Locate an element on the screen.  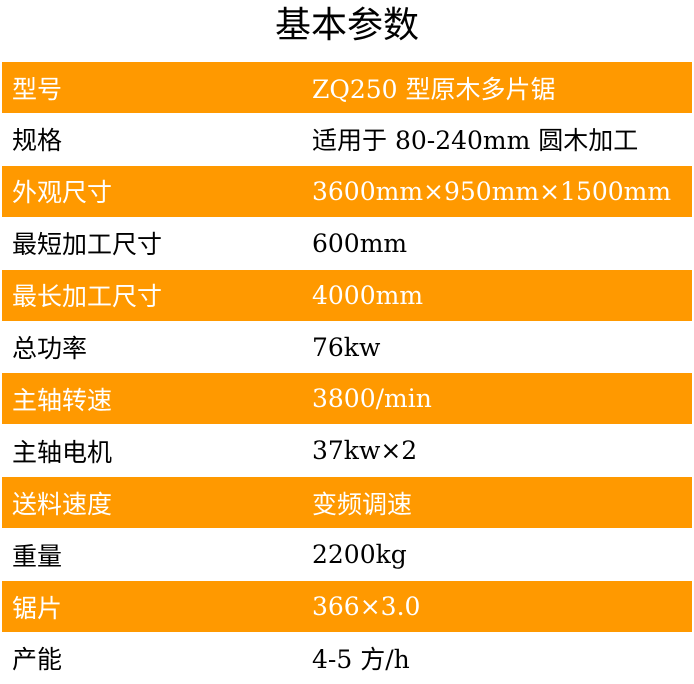
param-label: 主轴电机 is located at coordinates (62, 452).